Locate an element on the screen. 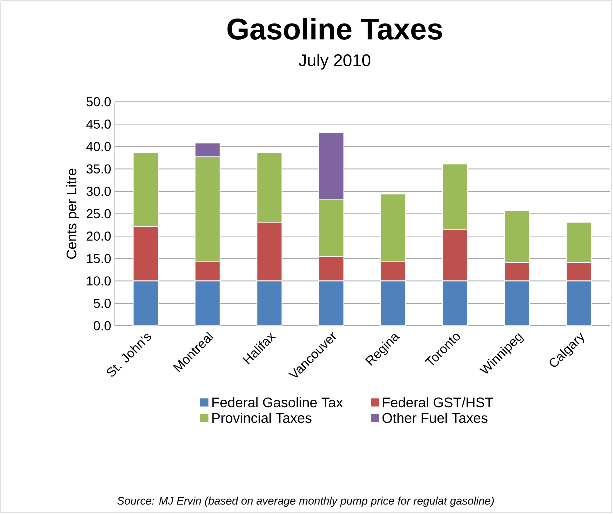 The width and height of the screenshot is (613, 514). legend-label: Other Fuel Taxes is located at coordinates (435, 418).